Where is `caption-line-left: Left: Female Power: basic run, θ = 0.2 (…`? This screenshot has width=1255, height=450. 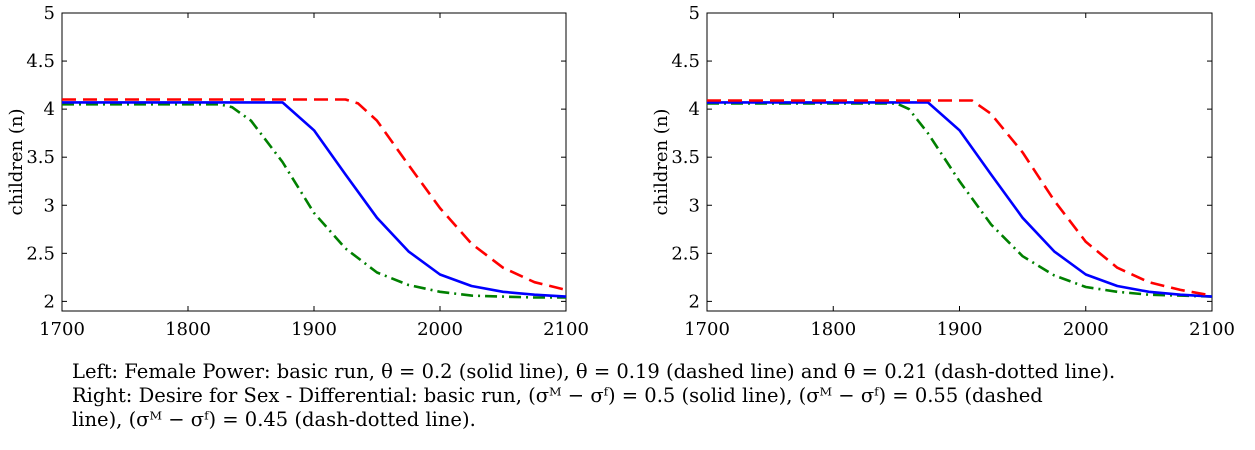
caption-line-left: Left: Female Power: basic run, θ = 0.2 (… is located at coordinates (594, 371).